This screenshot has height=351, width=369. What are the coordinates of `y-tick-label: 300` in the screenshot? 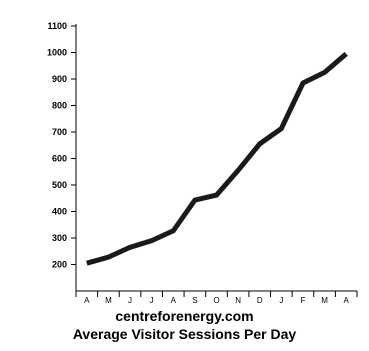 It's located at (59, 238).